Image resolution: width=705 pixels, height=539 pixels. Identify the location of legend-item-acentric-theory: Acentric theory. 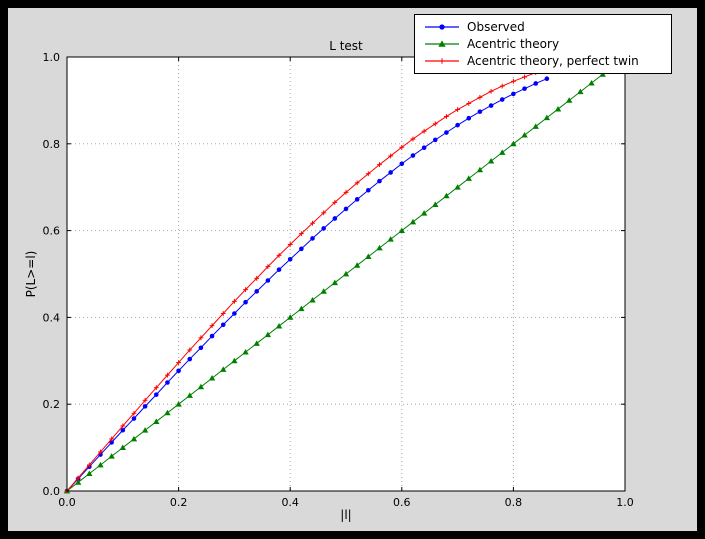
(543, 44).